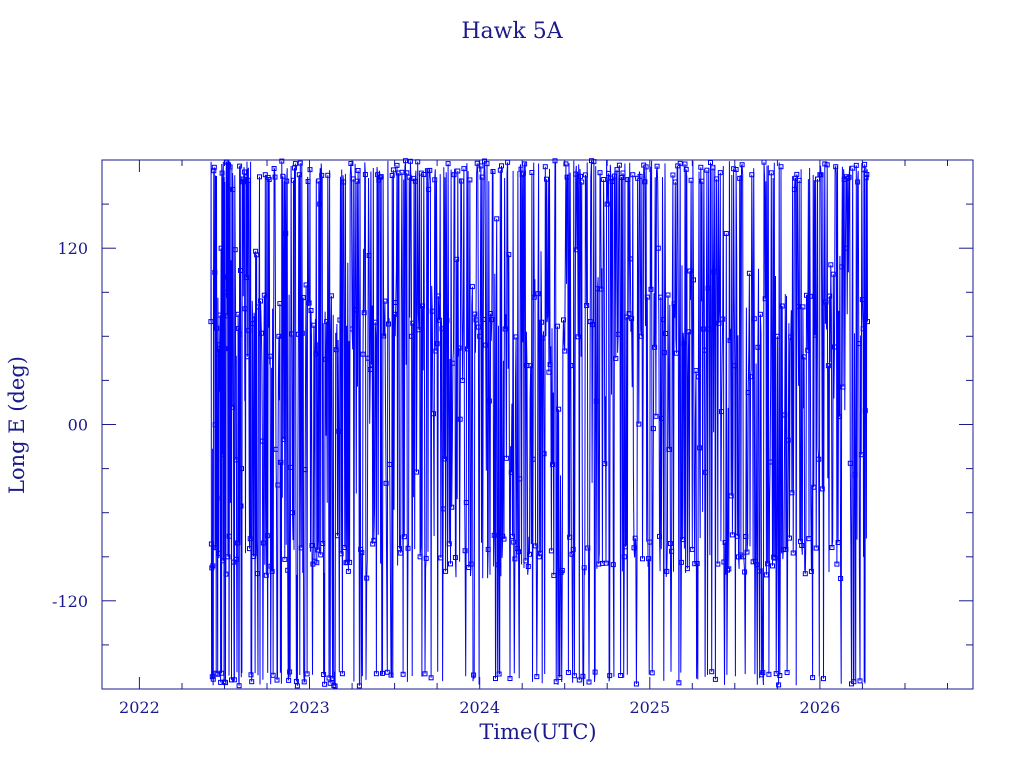 This screenshot has width=1024, height=768. What do you see at coordinates (70, 601) in the screenshot?
I see `y-tick-label: -120` at bounding box center [70, 601].